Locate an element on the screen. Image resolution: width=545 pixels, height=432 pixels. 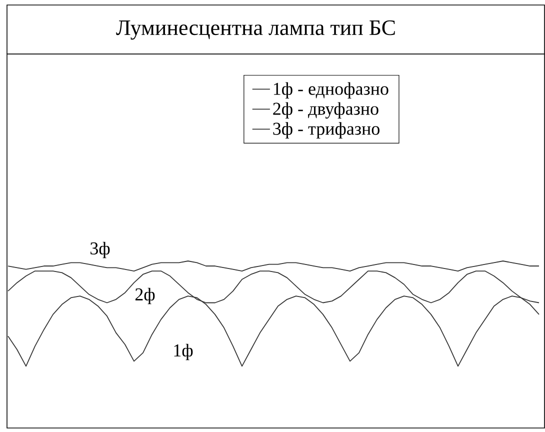
annotation: 2ф is located at coordinates (145, 296).